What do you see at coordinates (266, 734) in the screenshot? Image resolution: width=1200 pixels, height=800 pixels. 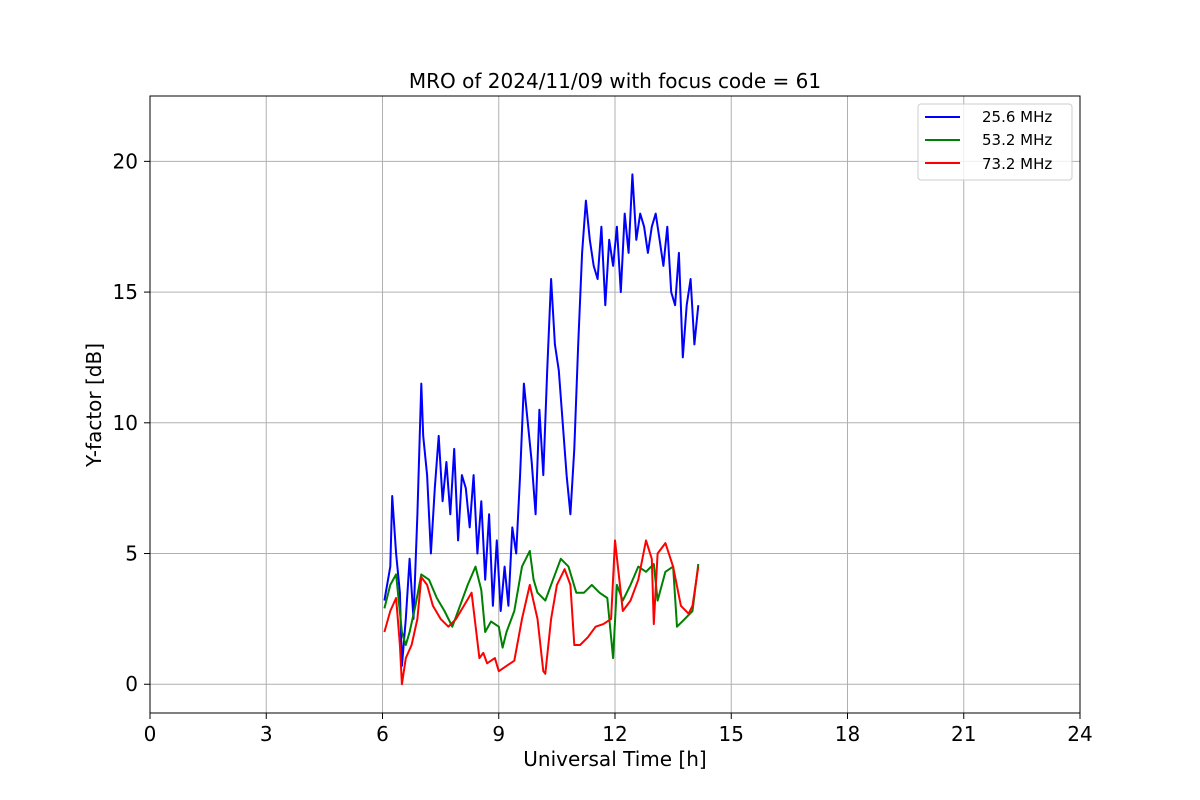 I see `x-tick-label: 3` at bounding box center [266, 734].